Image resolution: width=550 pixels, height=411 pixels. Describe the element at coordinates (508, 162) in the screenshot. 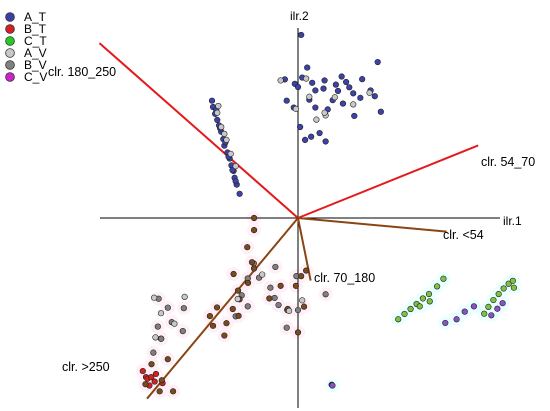

I see `loading-arrow-label-1: clr. 54_70` at that location.